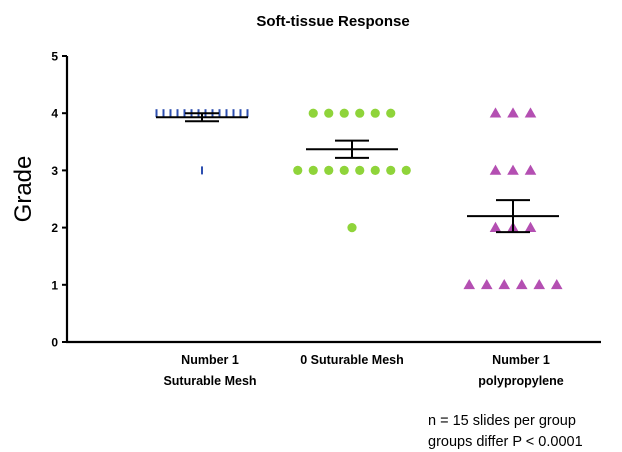 This screenshot has height=452, width=622. What do you see at coordinates (502, 421) in the screenshot?
I see `annotation-n: n = 15 slides per group` at bounding box center [502, 421].